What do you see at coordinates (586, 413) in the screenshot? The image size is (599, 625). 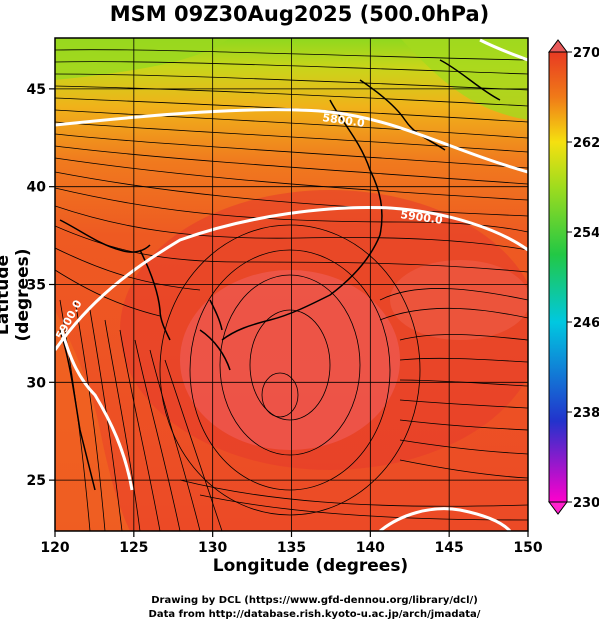 I see `colorbar-tick-label: 238` at bounding box center [586, 413].